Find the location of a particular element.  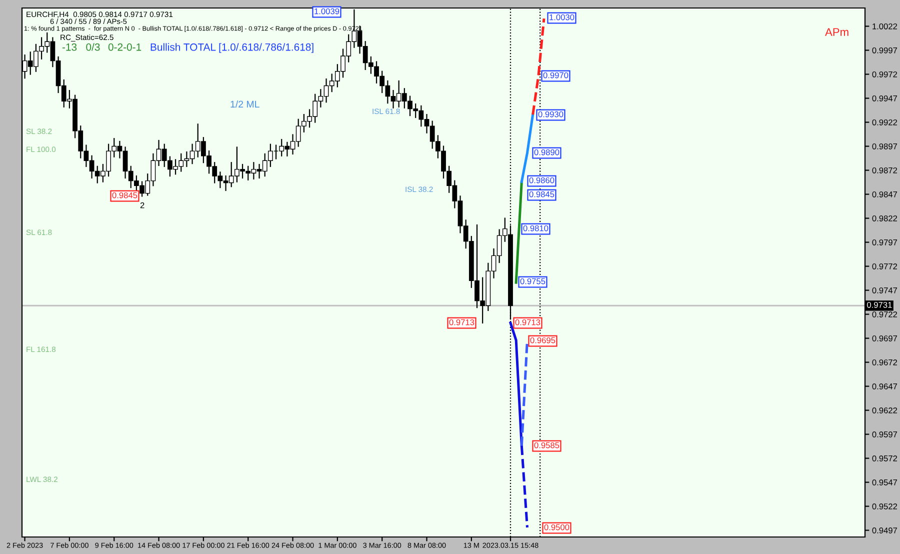

y-tick-label: 0.9797 is located at coordinates (885, 242).